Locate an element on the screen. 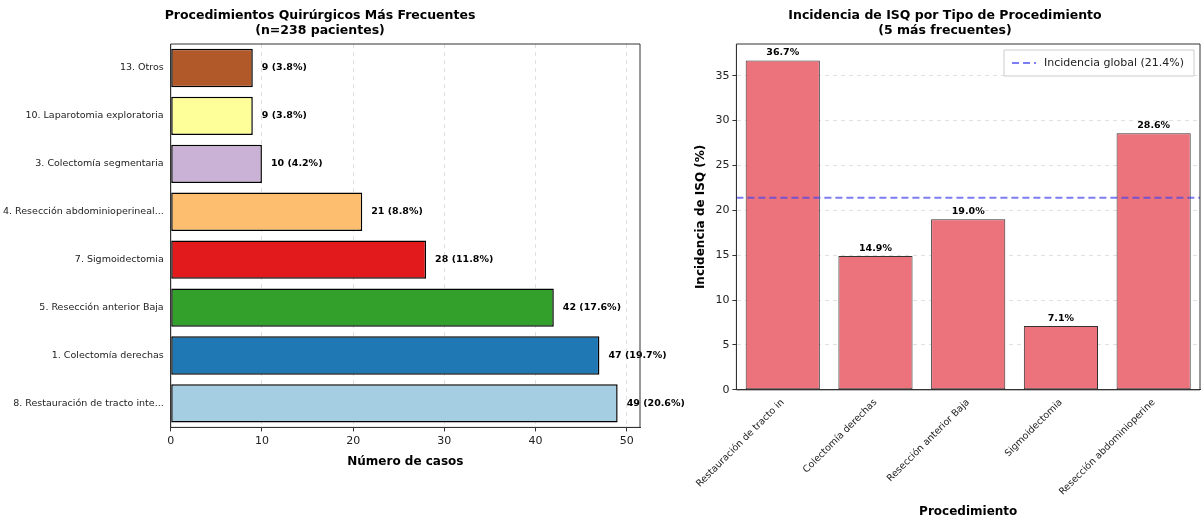 This screenshot has height=523, width=1204. y-tick-label: 5. Resección anterior Baja is located at coordinates (101, 307).